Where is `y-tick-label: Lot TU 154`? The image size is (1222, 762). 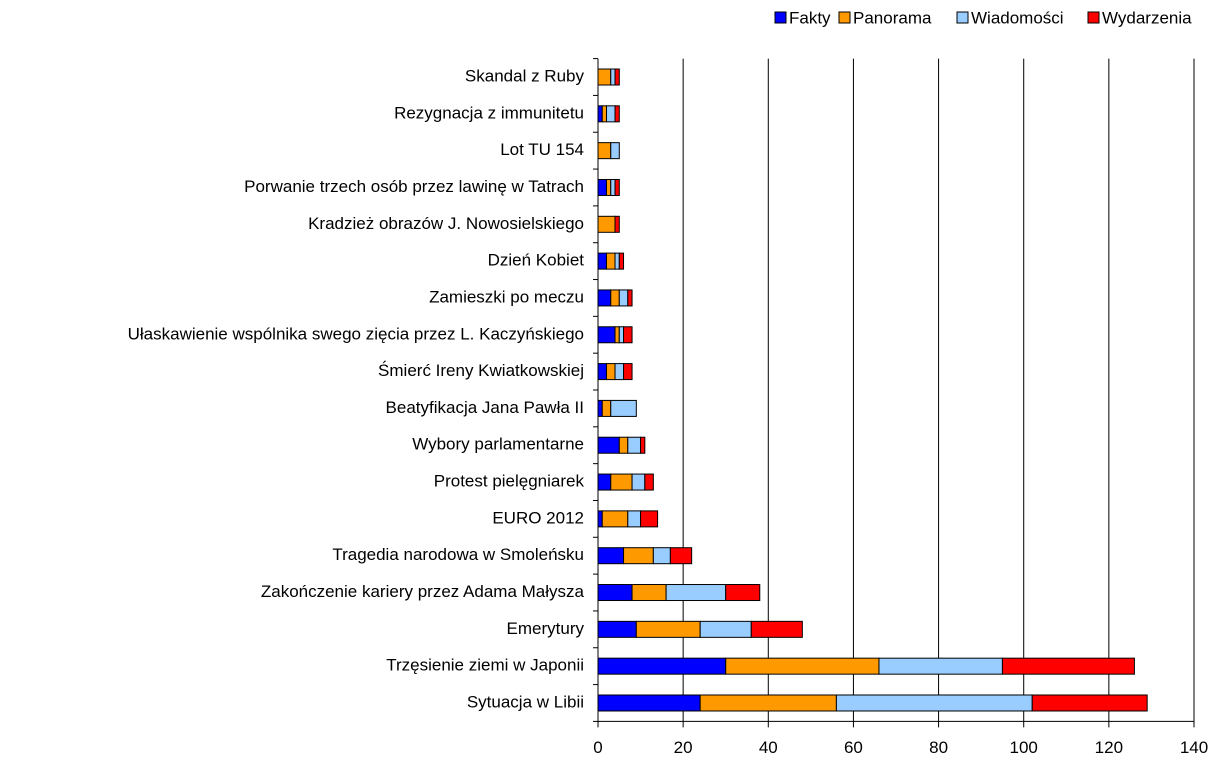
y-tick-label: Lot TU 154 is located at coordinates (542, 149).